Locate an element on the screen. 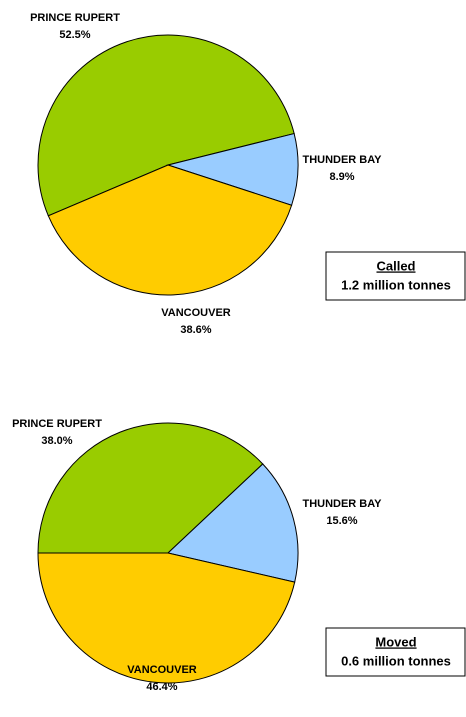 This screenshot has height=717, width=466. annotation-title: Moved is located at coordinates (395, 641).